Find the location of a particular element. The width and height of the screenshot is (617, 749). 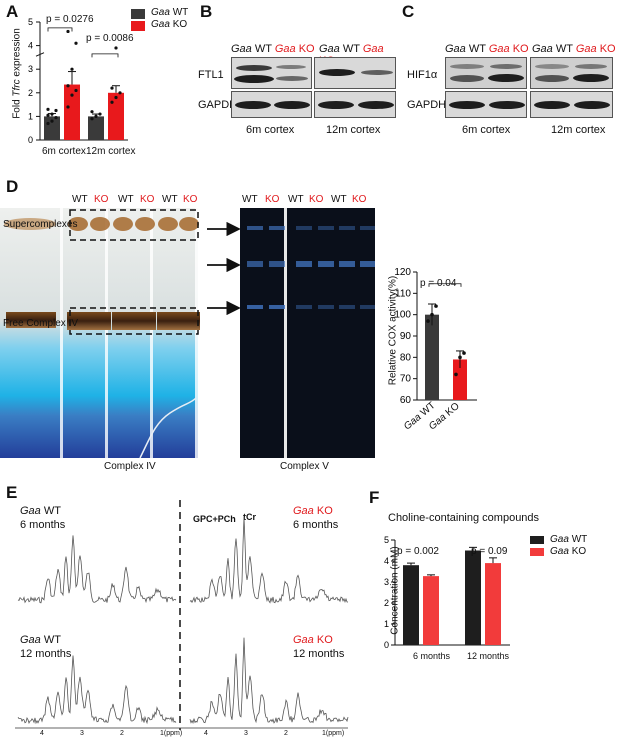

blot-c-row-hif1a: HIF1α is located at coordinates (422, 75).